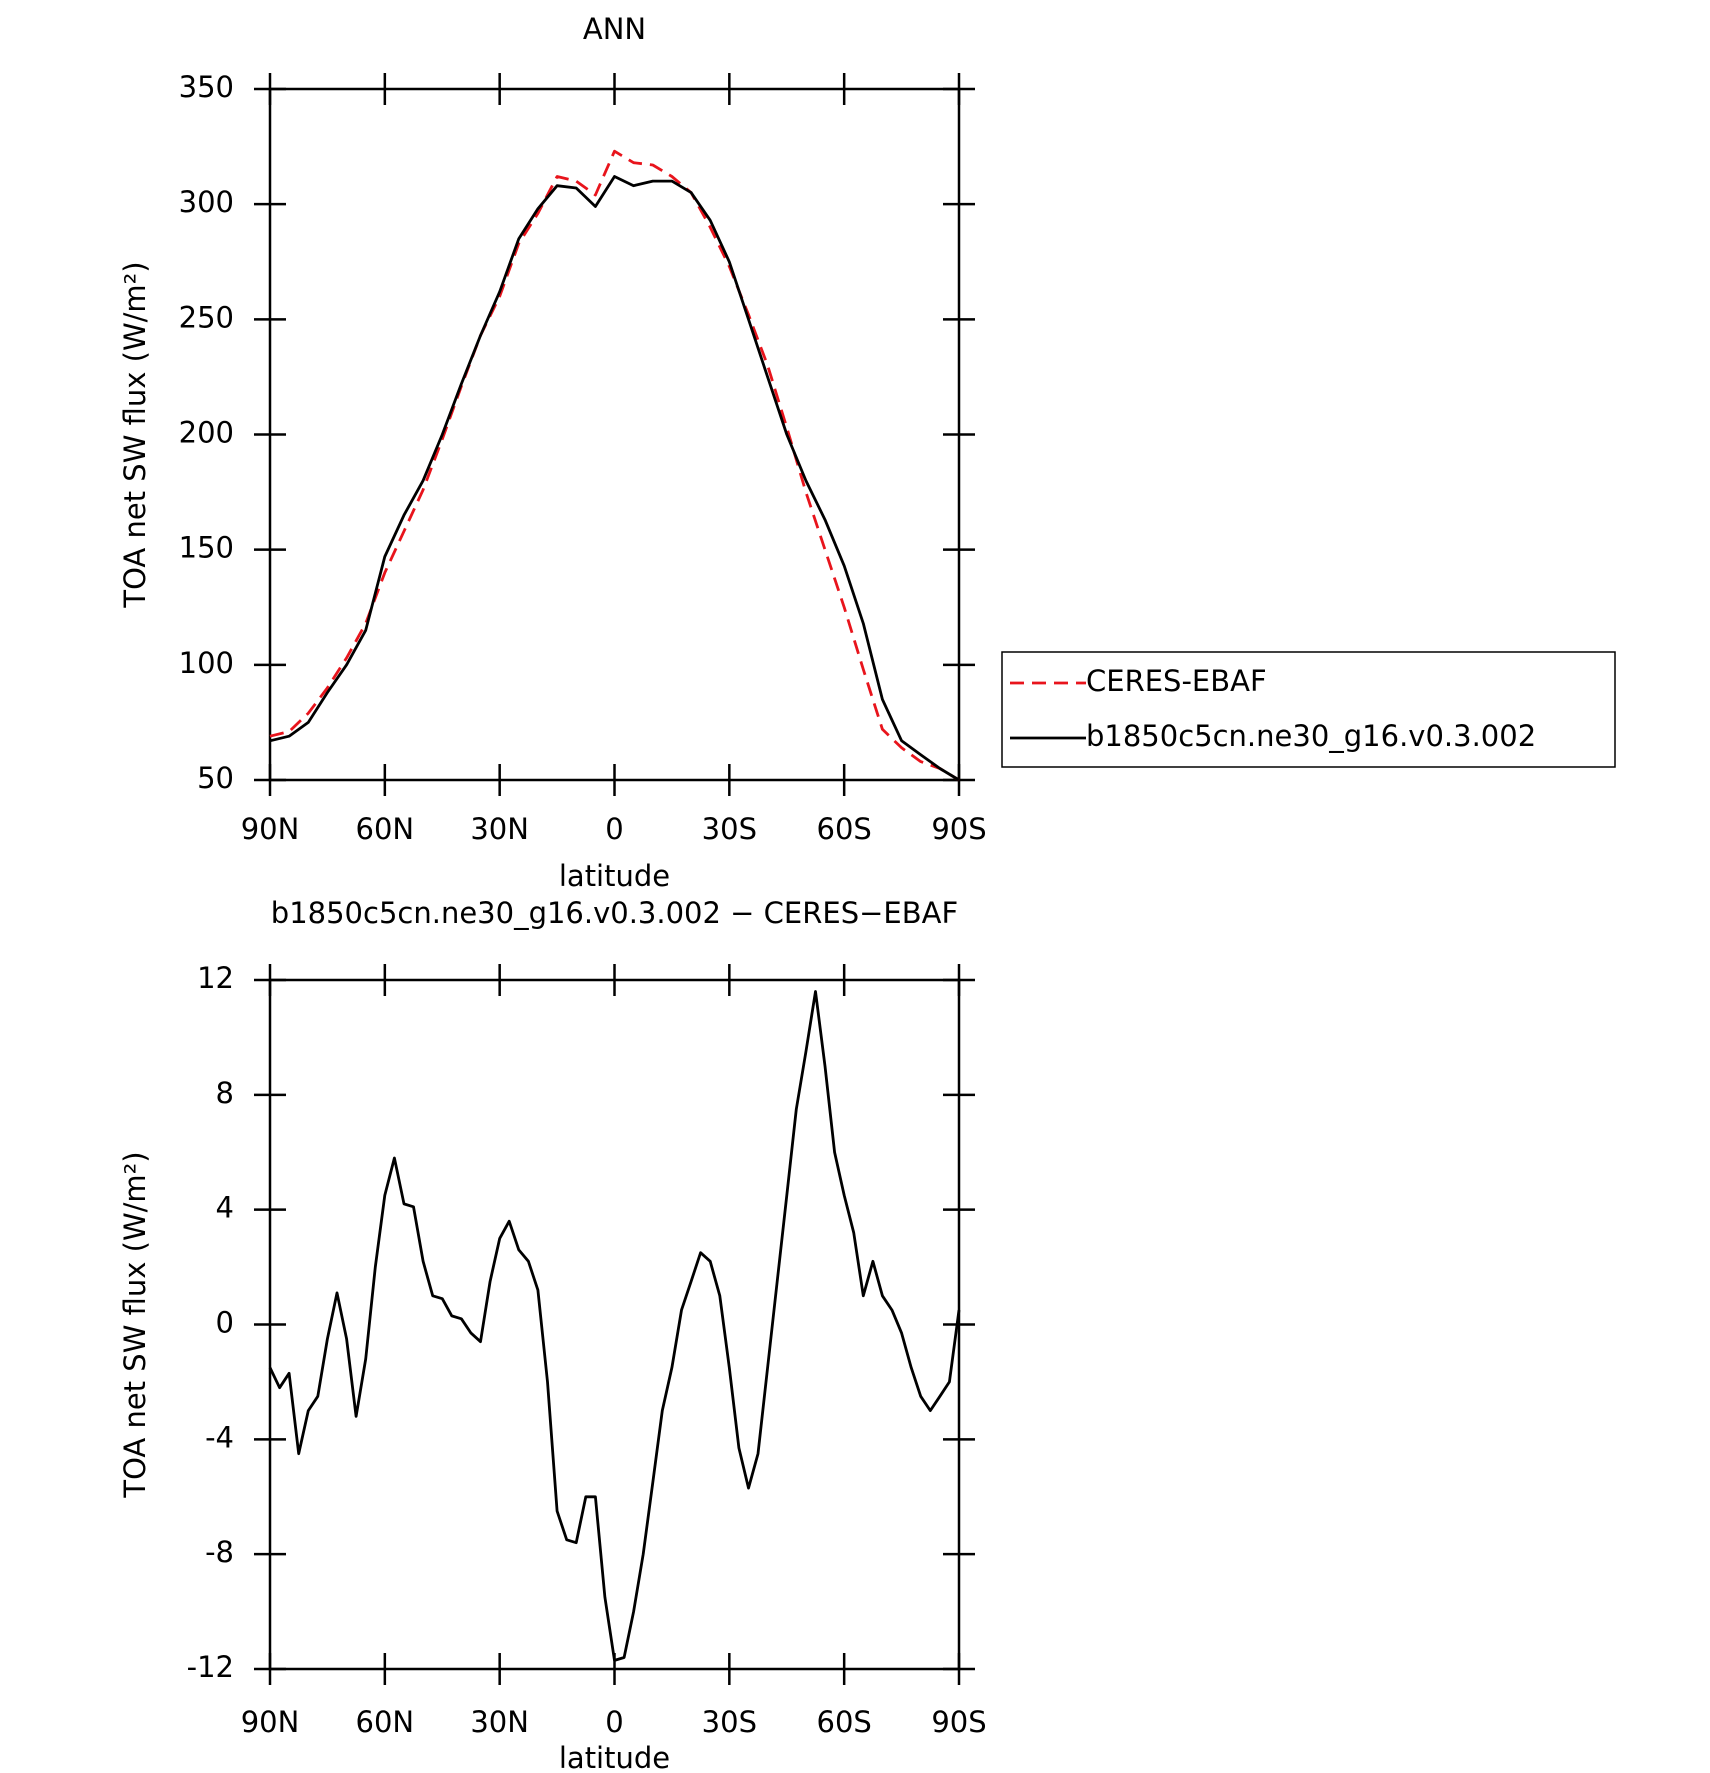  What do you see at coordinates (206, 663) in the screenshot?
I see `y-tick-label: 100` at bounding box center [206, 663].